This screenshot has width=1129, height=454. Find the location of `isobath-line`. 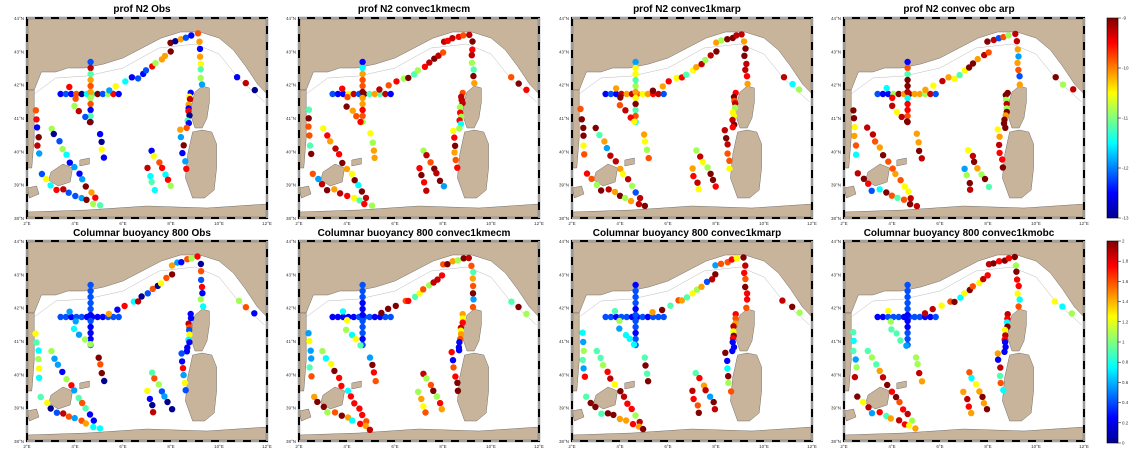

isobath-line is located at coordinates (694, 296).